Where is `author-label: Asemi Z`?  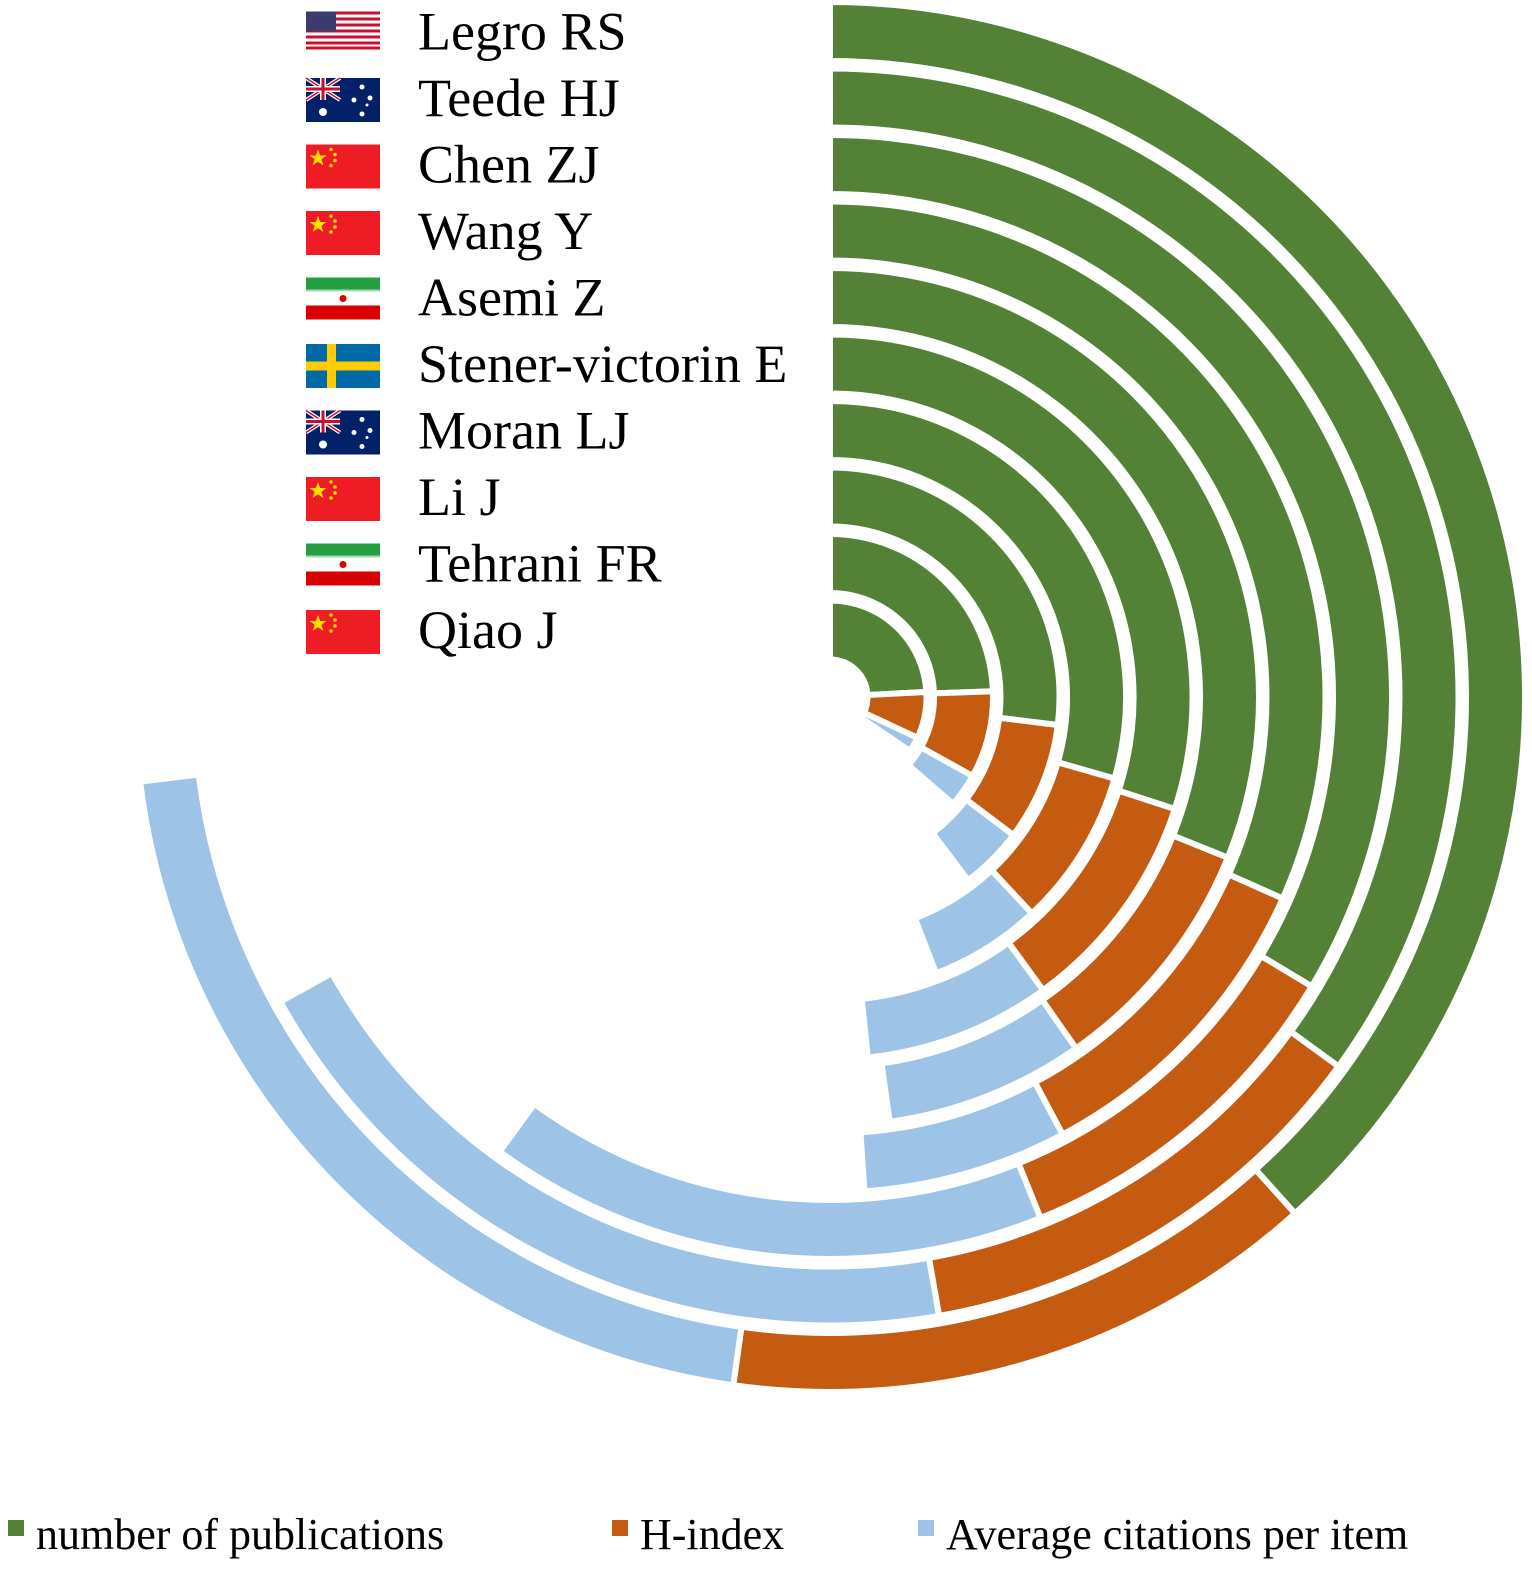 author-label: Asemi Z is located at coordinates (511, 298).